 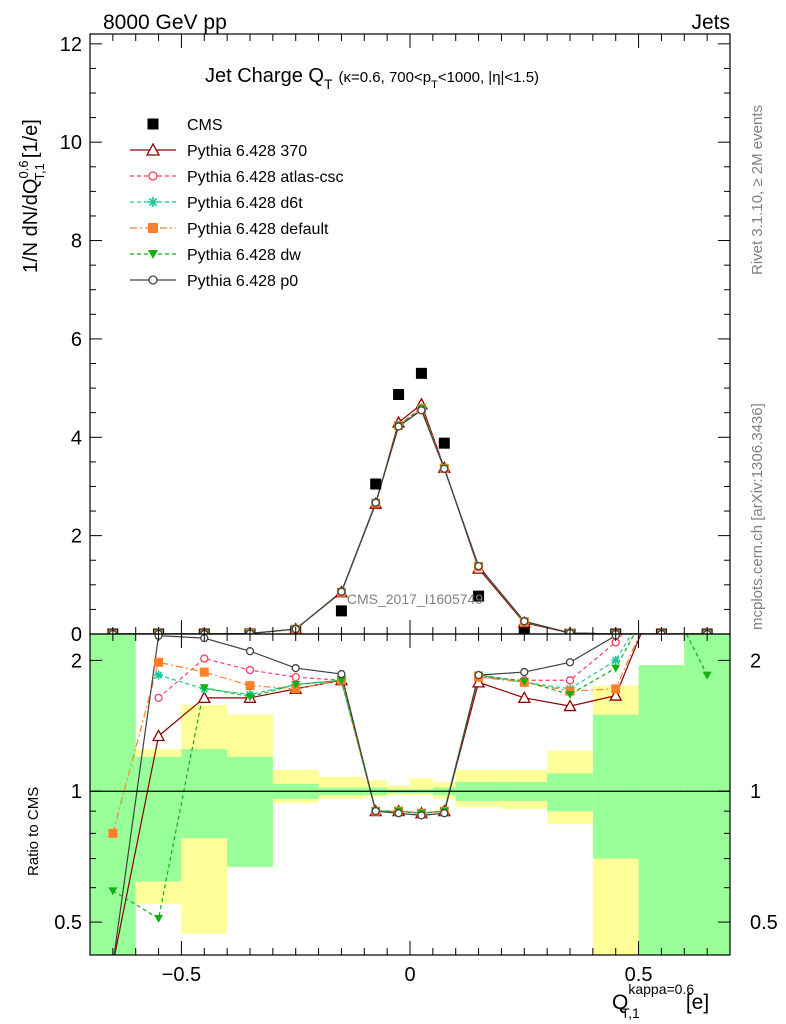 What do you see at coordinates (33, 831) in the screenshot?
I see `ratio-y-axis-label: Ratio to CMS` at bounding box center [33, 831].